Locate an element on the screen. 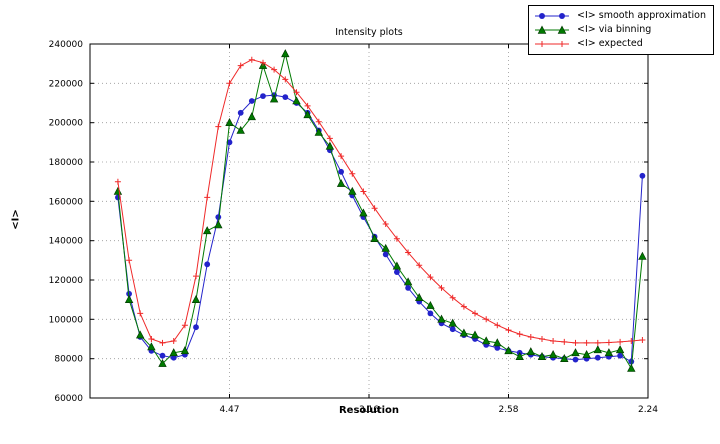 This screenshot has height=444, width=720. legend-marker-circle-icon is located at coordinates (552, 15).